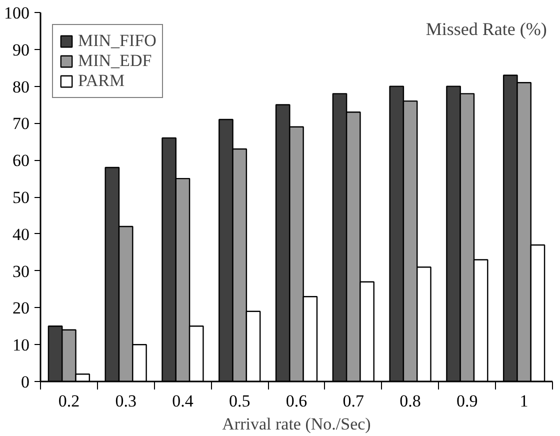 The width and height of the screenshot is (560, 436). Describe the element at coordinates (17, 13) in the screenshot. I see `y-tick-label: 100` at that location.